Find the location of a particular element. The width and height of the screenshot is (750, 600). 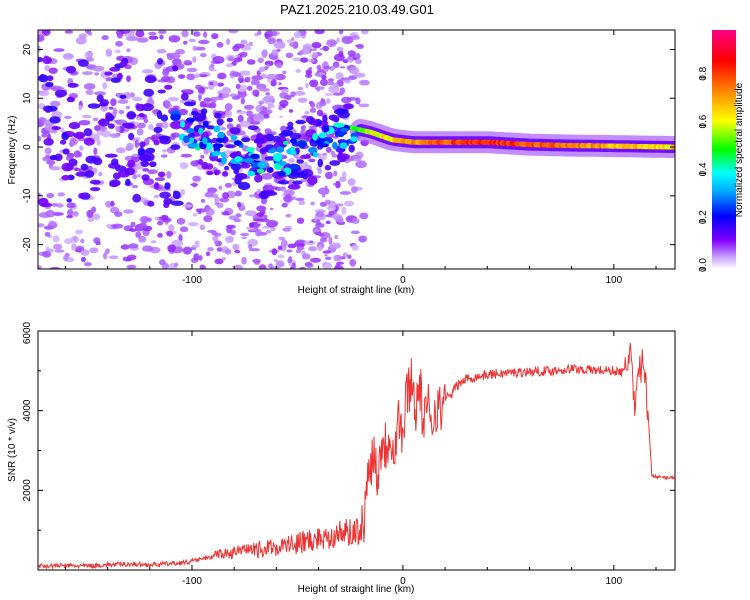

y-tick-label: -20 is located at coordinates (27, 244).